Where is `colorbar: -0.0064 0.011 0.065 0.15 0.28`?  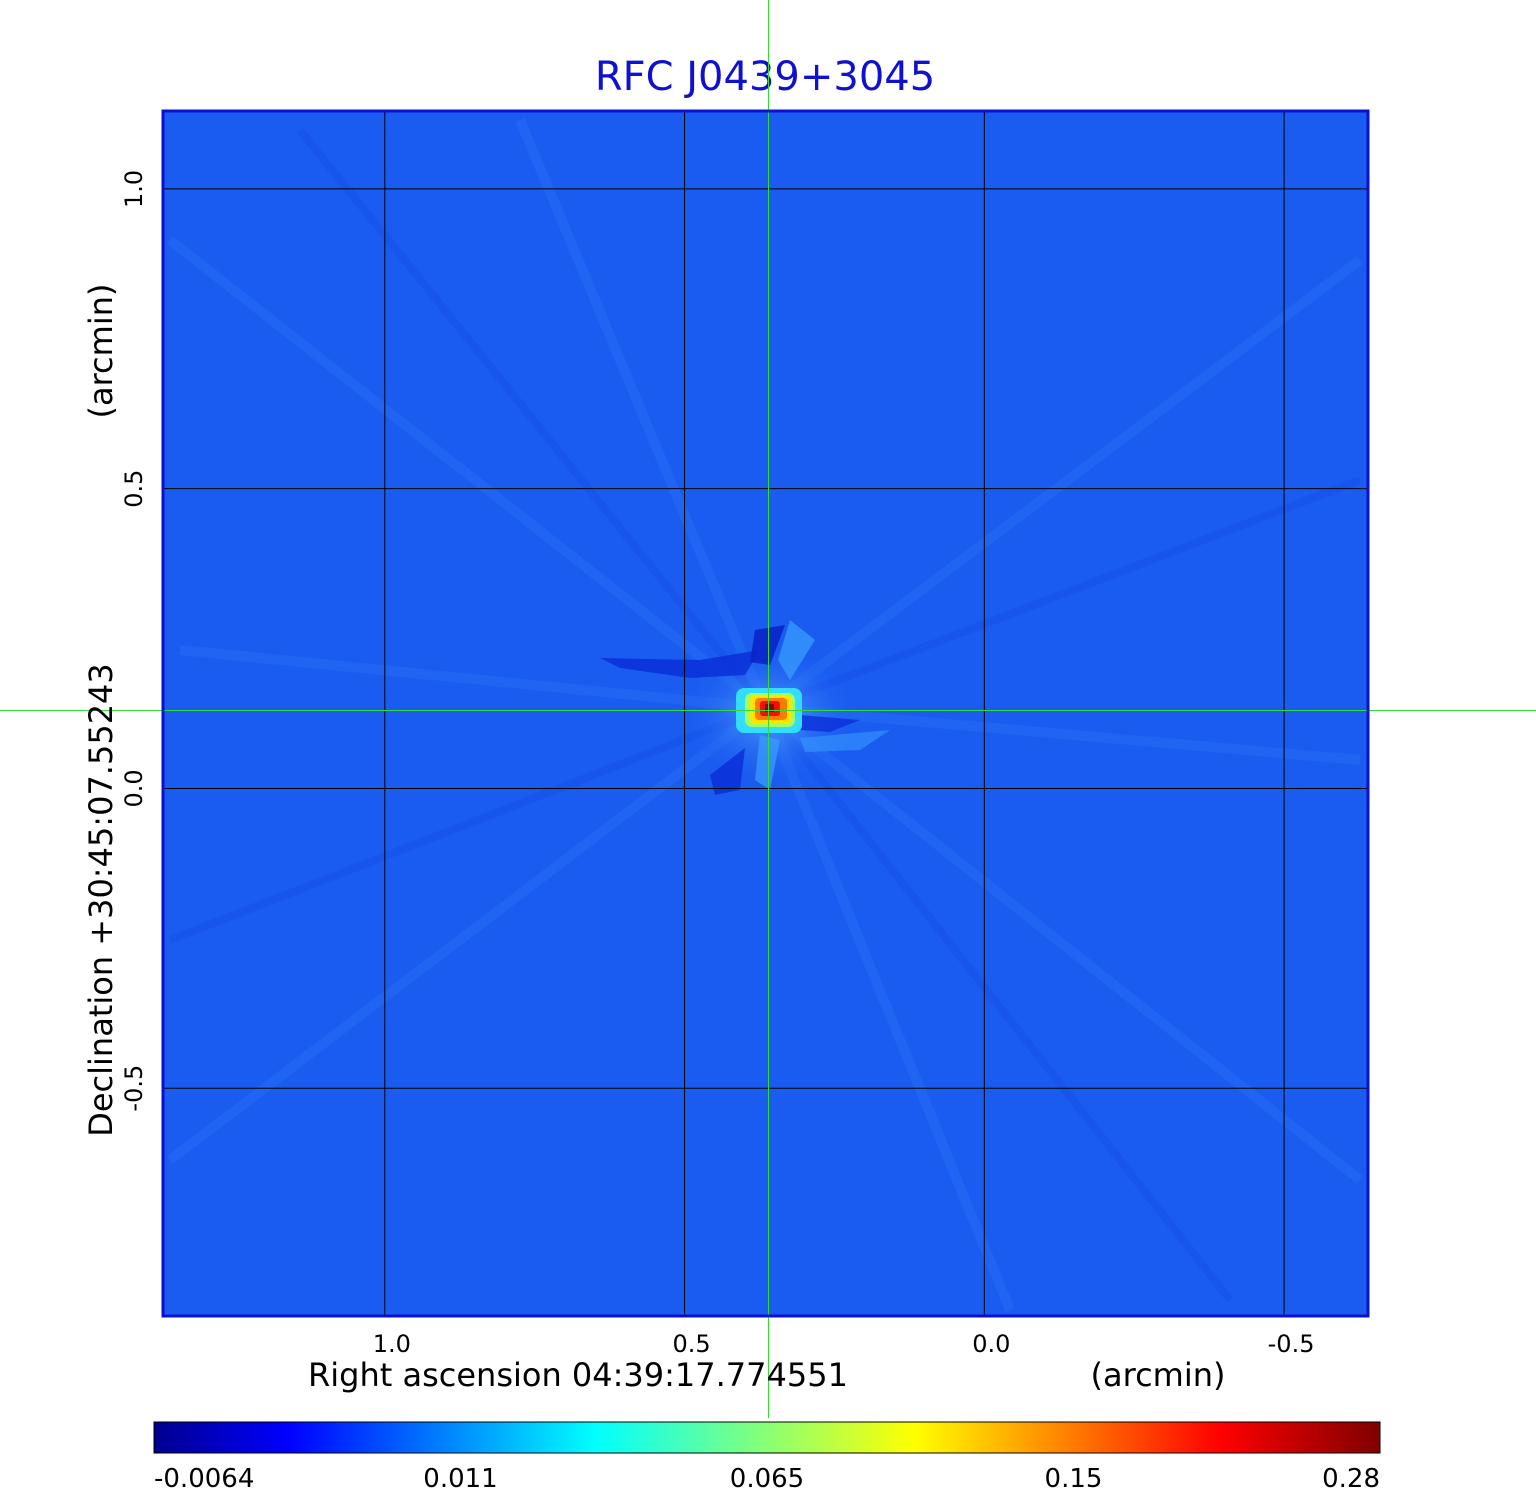
colorbar: -0.0064 0.011 0.065 0.15 0.28 is located at coordinates (767, 1457).